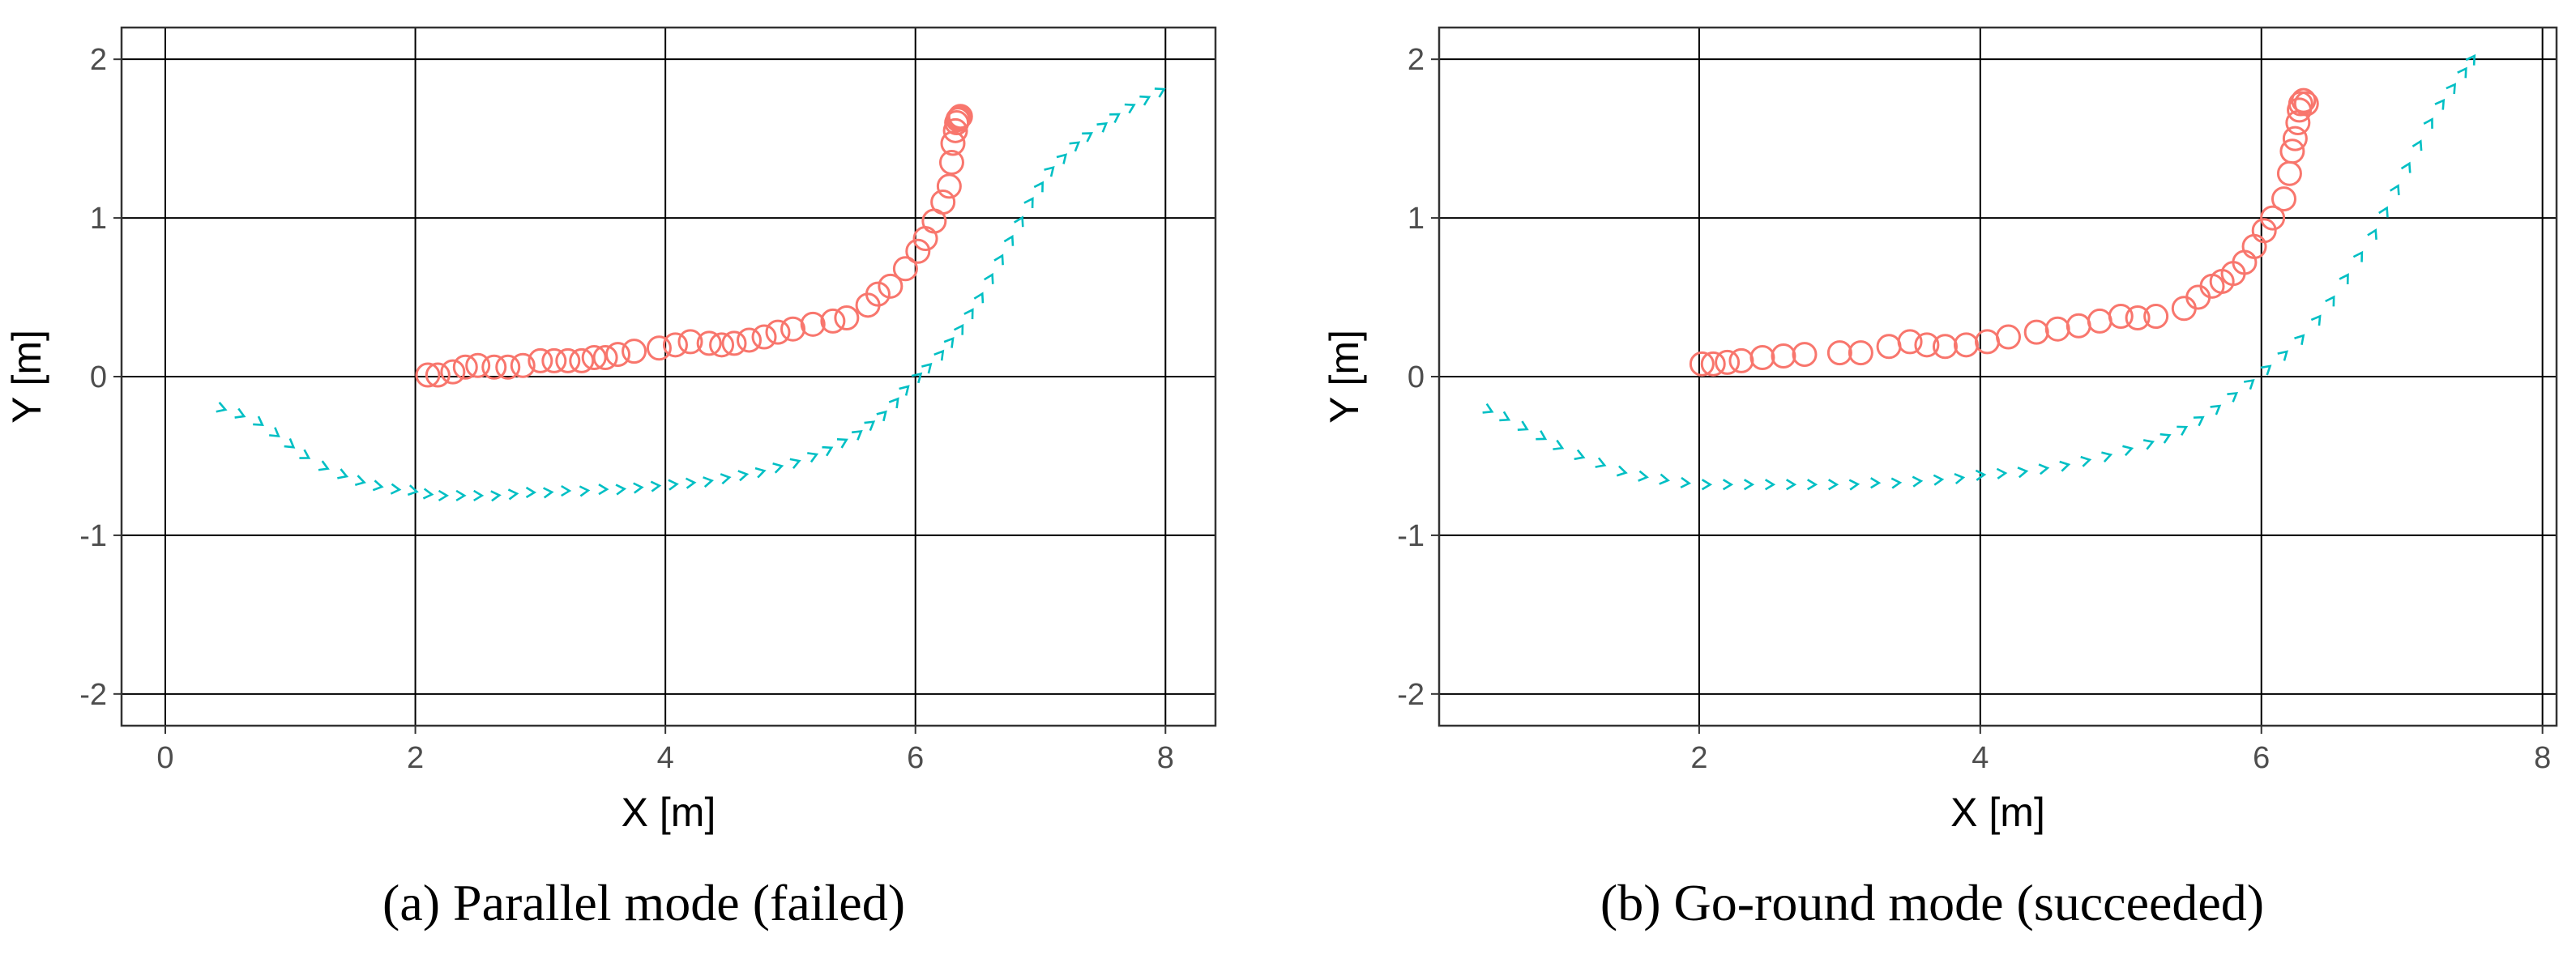 The image size is (2576, 963). What do you see at coordinates (1416, 219) in the screenshot?
I see `y-tick-label: 1` at bounding box center [1416, 219].